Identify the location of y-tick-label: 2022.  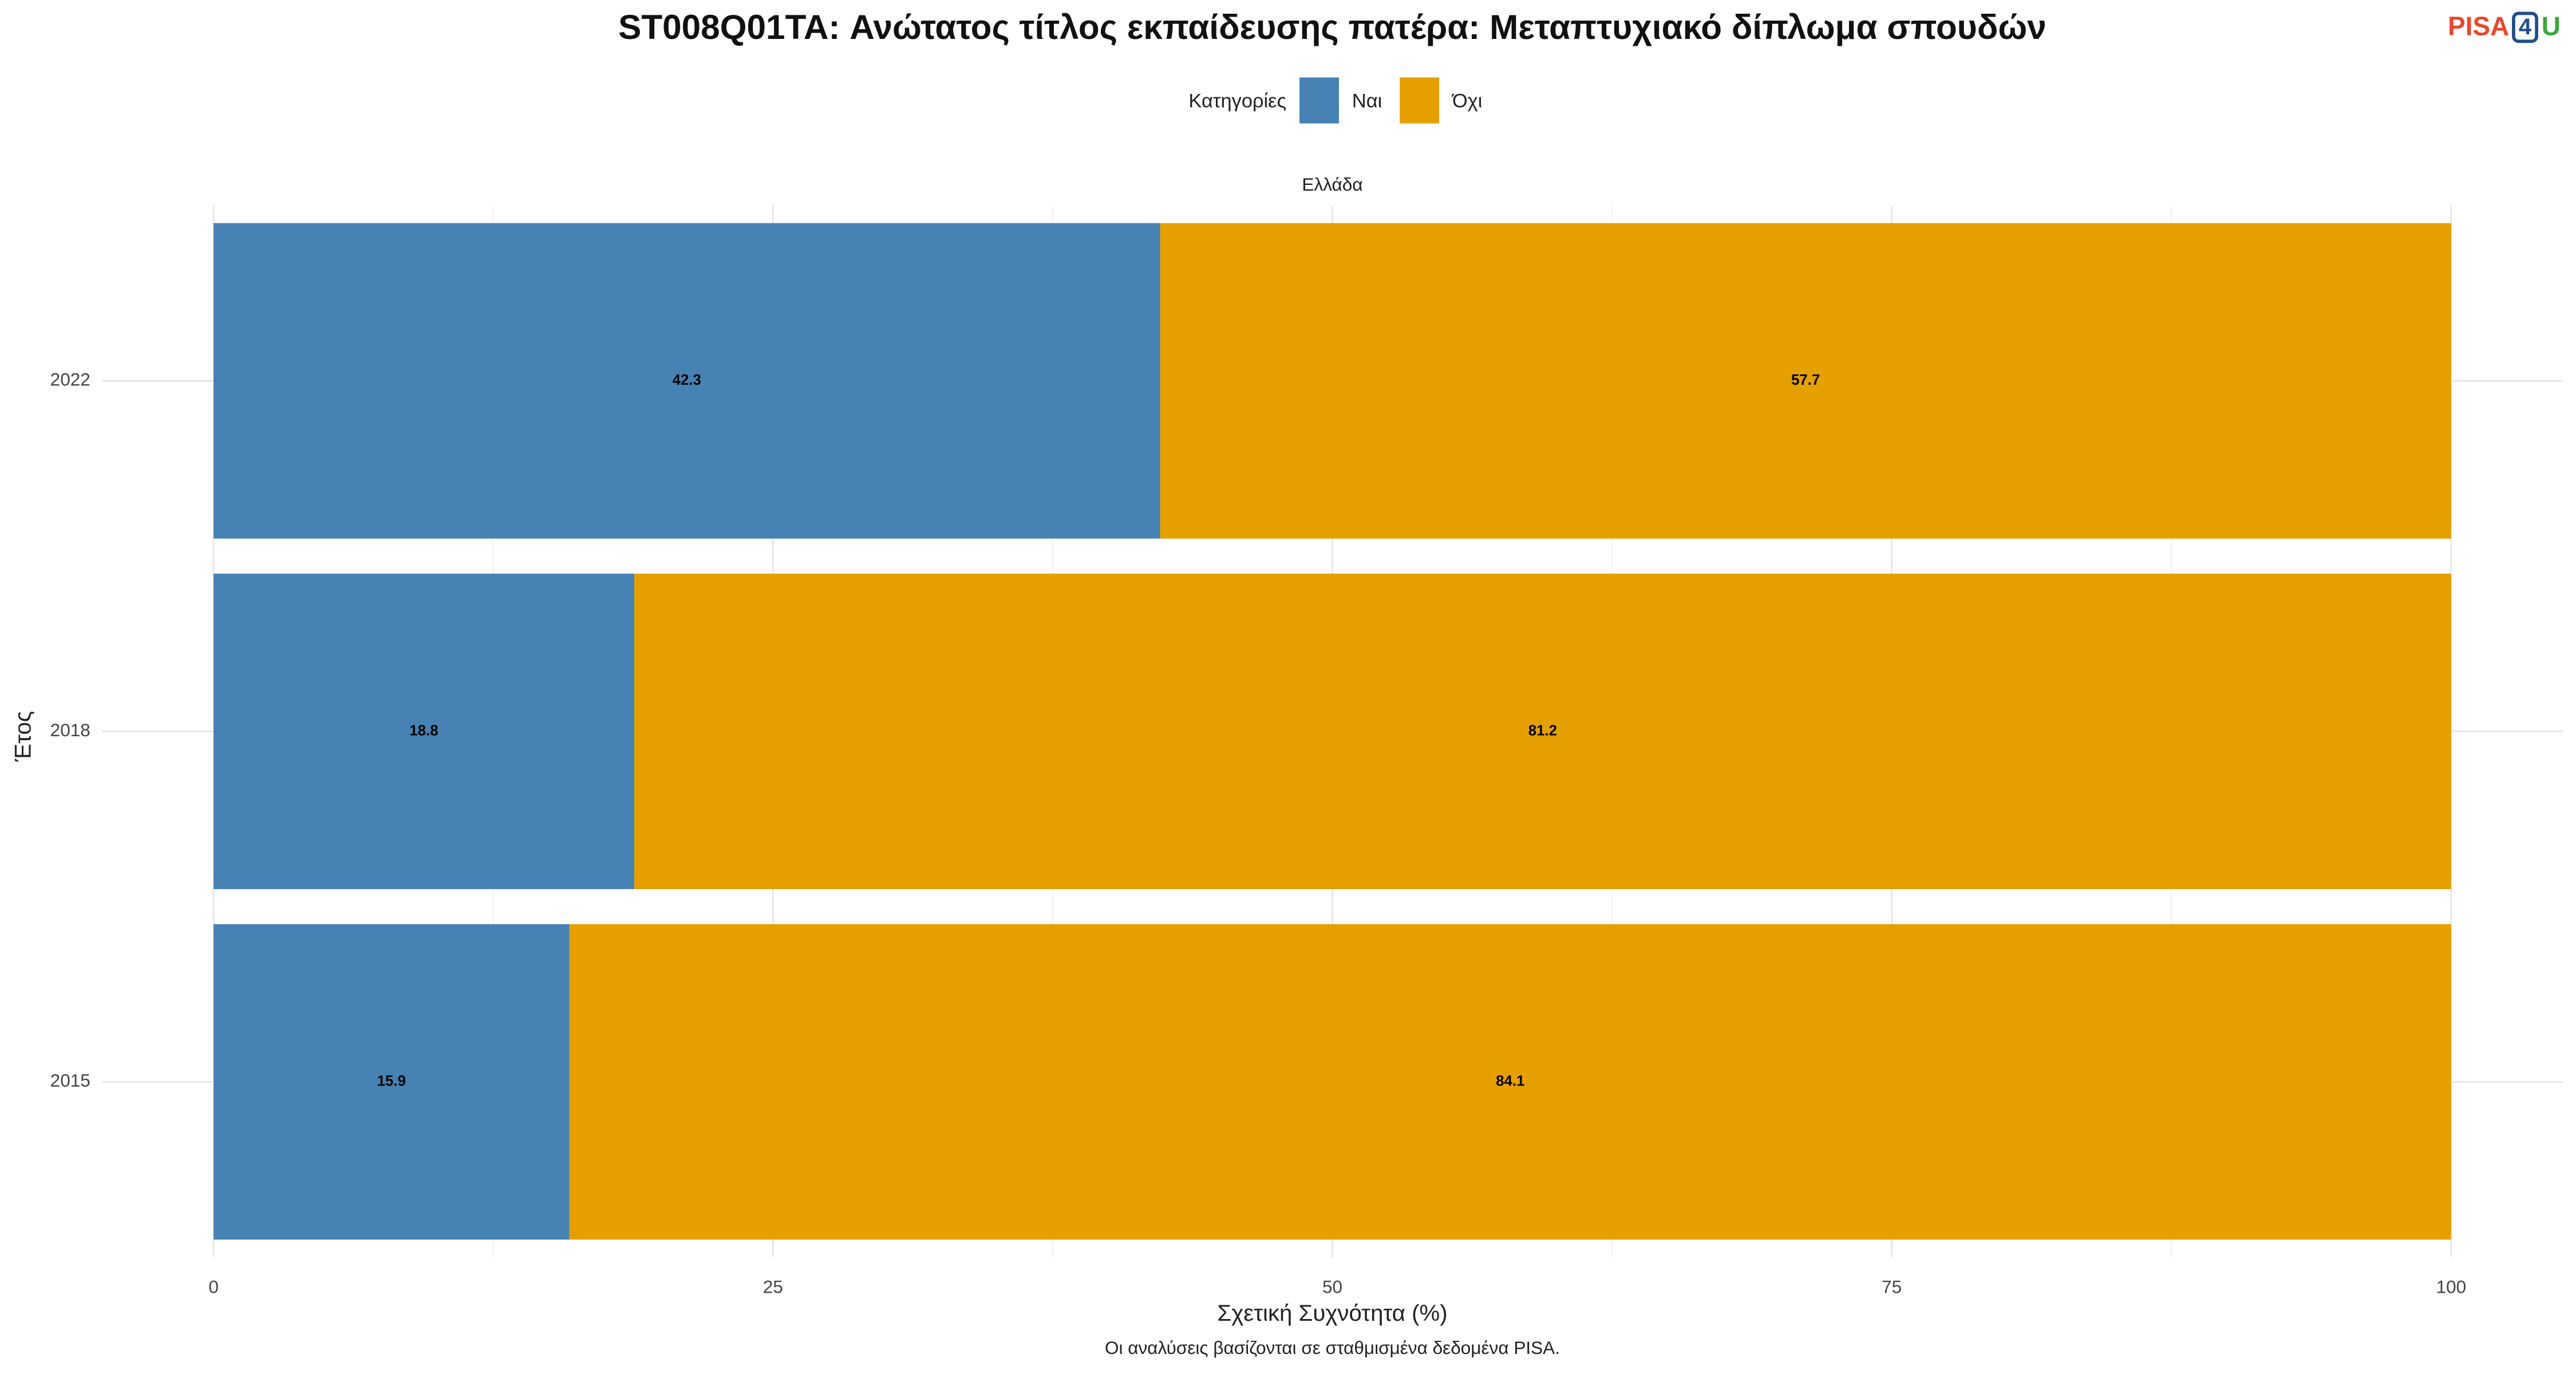
(70, 379).